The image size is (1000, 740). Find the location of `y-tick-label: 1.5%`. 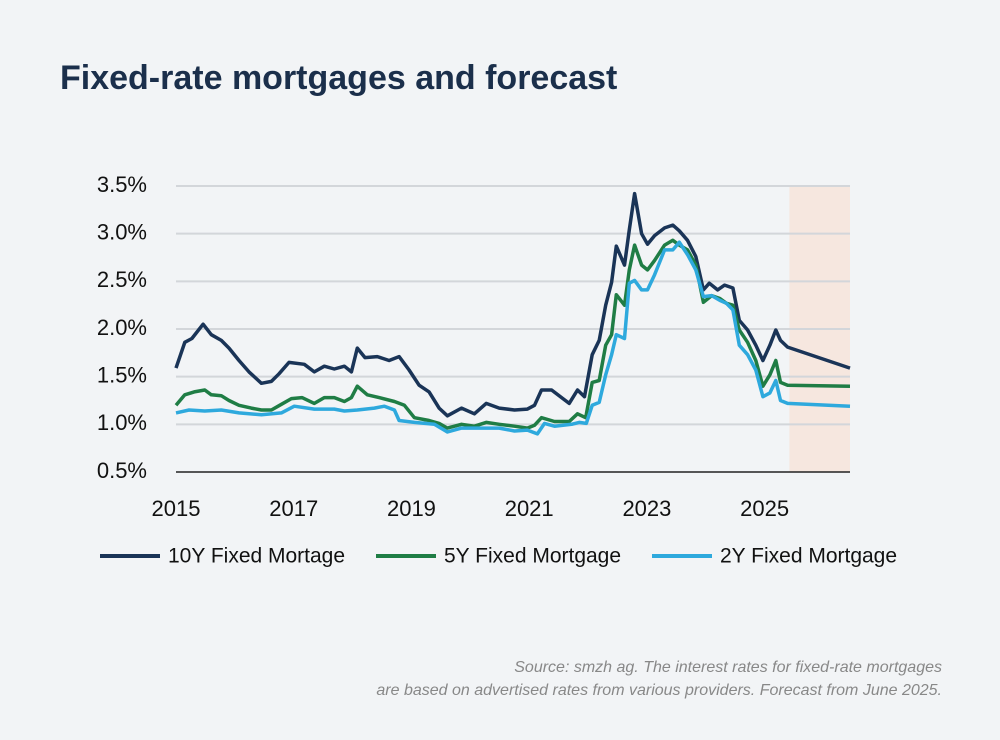

y-tick-label: 1.5% is located at coordinates (122, 374).